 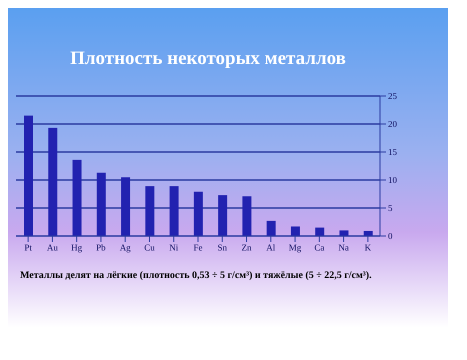 What do you see at coordinates (126, 247) in the screenshot?
I see `x-tick-label: Ag` at bounding box center [126, 247].